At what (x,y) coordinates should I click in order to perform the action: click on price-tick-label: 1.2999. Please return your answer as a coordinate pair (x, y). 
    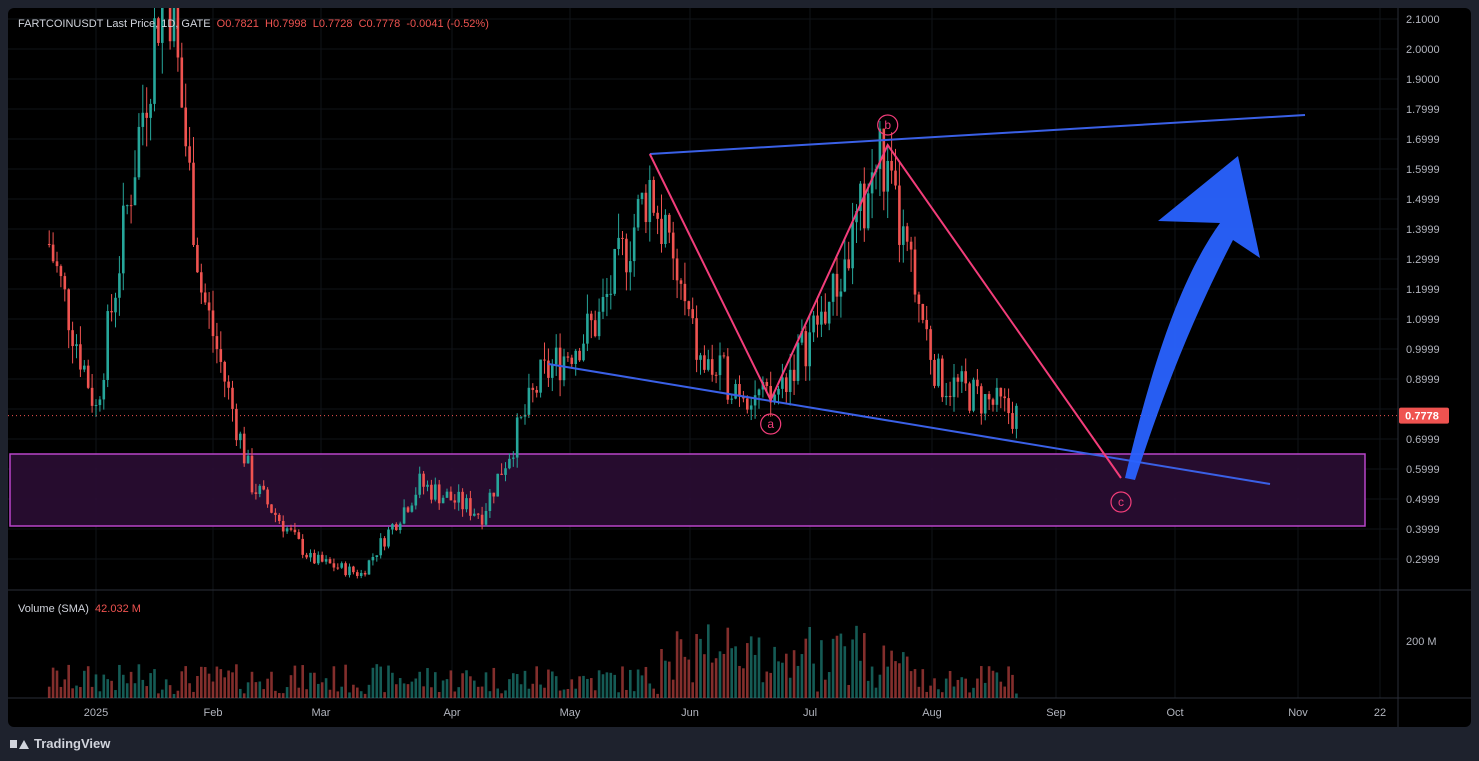
    Looking at the image, I should click on (1423, 260).